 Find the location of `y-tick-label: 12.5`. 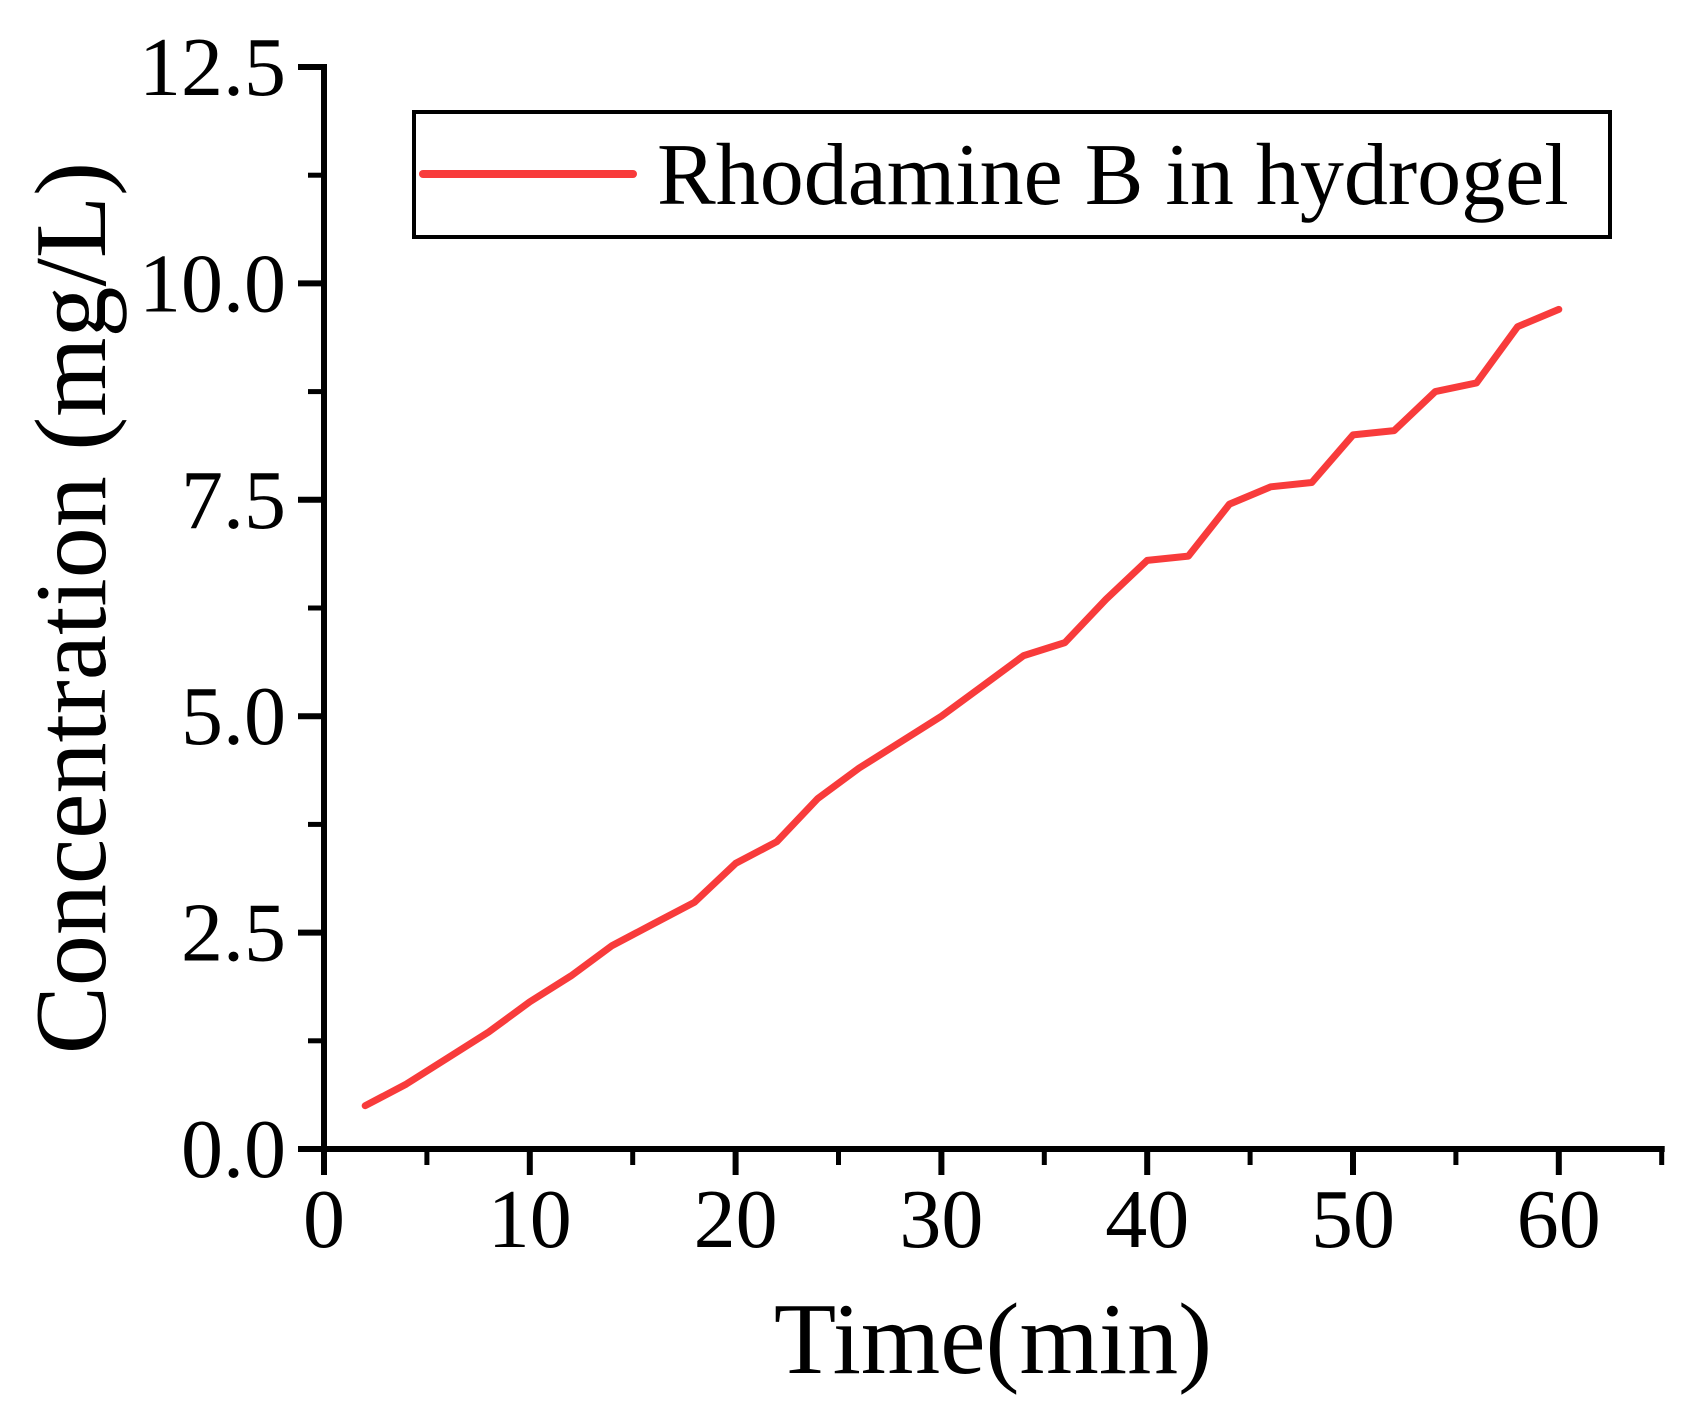

y-tick-label: 12.5 is located at coordinates (212, 67).